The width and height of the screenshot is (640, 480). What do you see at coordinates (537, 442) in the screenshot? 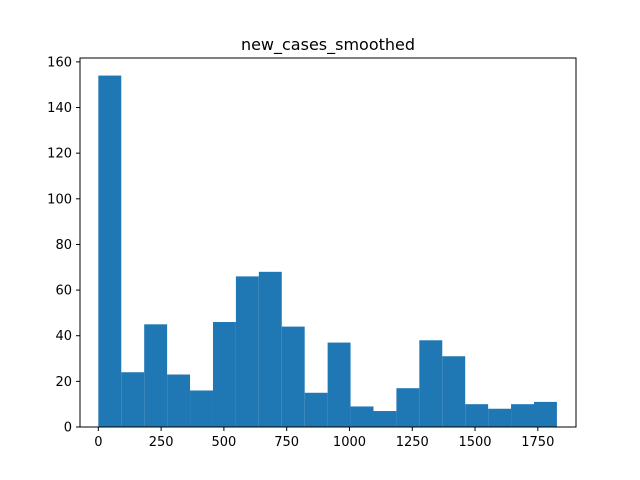
I see `x-tick-label: 1750` at bounding box center [537, 442].